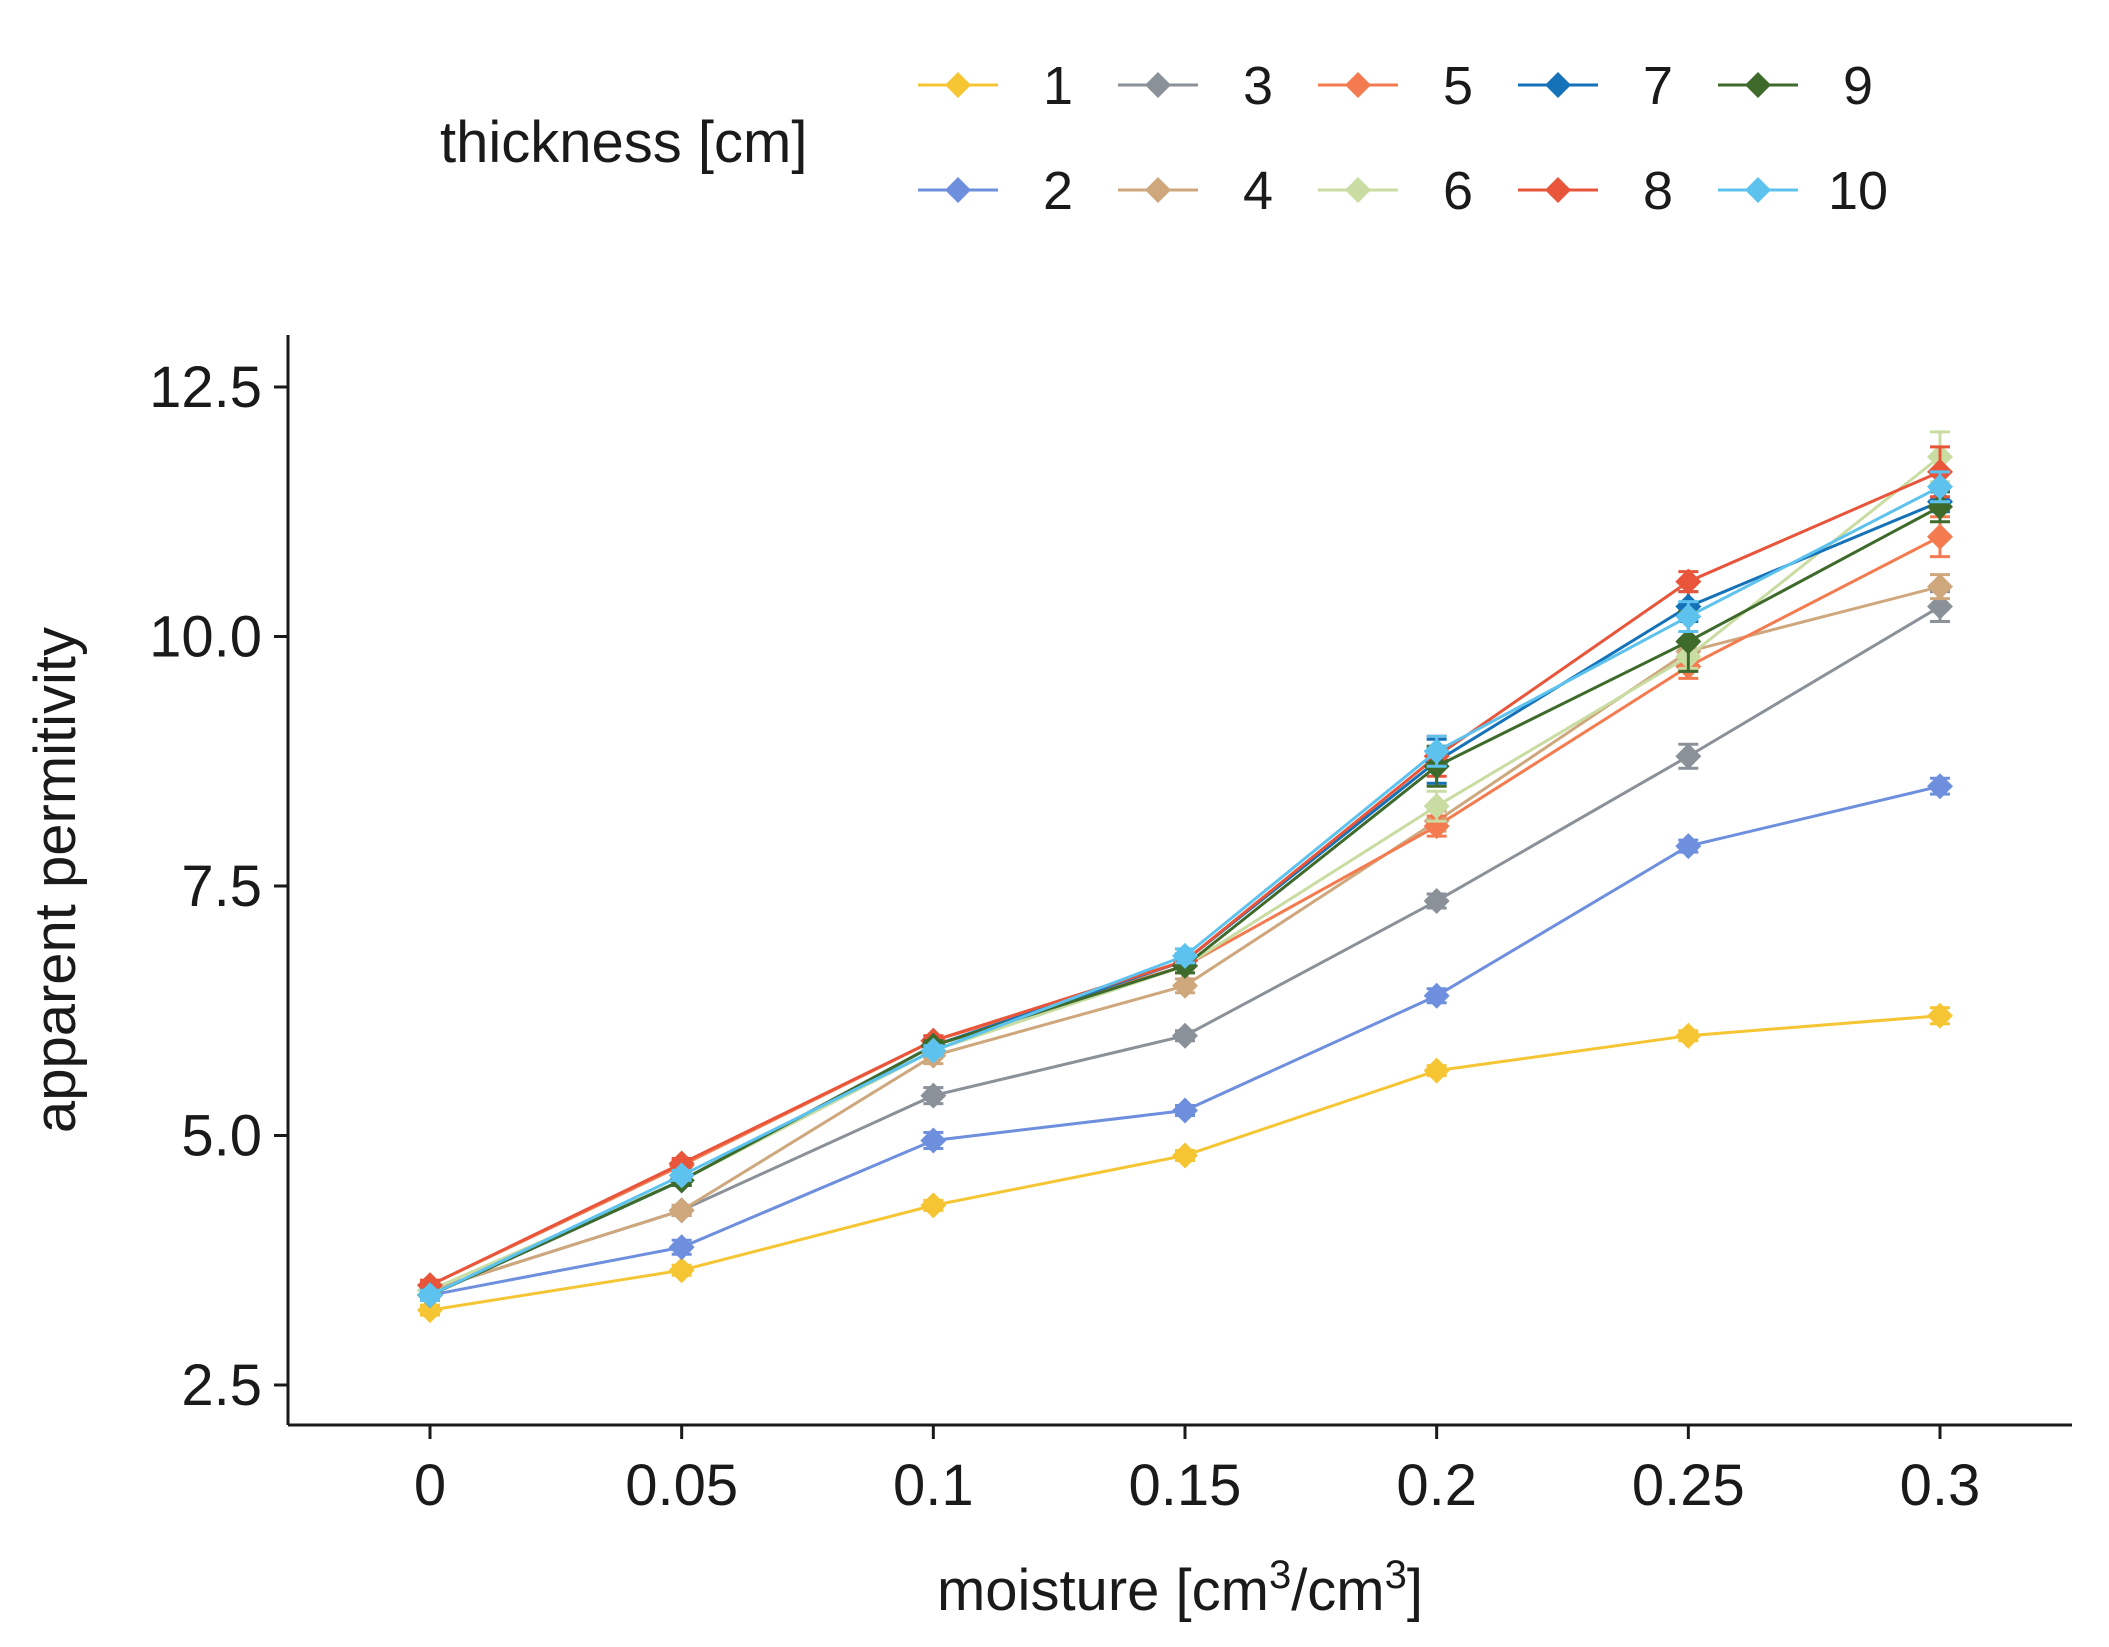 The width and height of the screenshot is (2109, 1647). I want to click on x-axis-title-base: moisture [cm, so click(1103, 1590).